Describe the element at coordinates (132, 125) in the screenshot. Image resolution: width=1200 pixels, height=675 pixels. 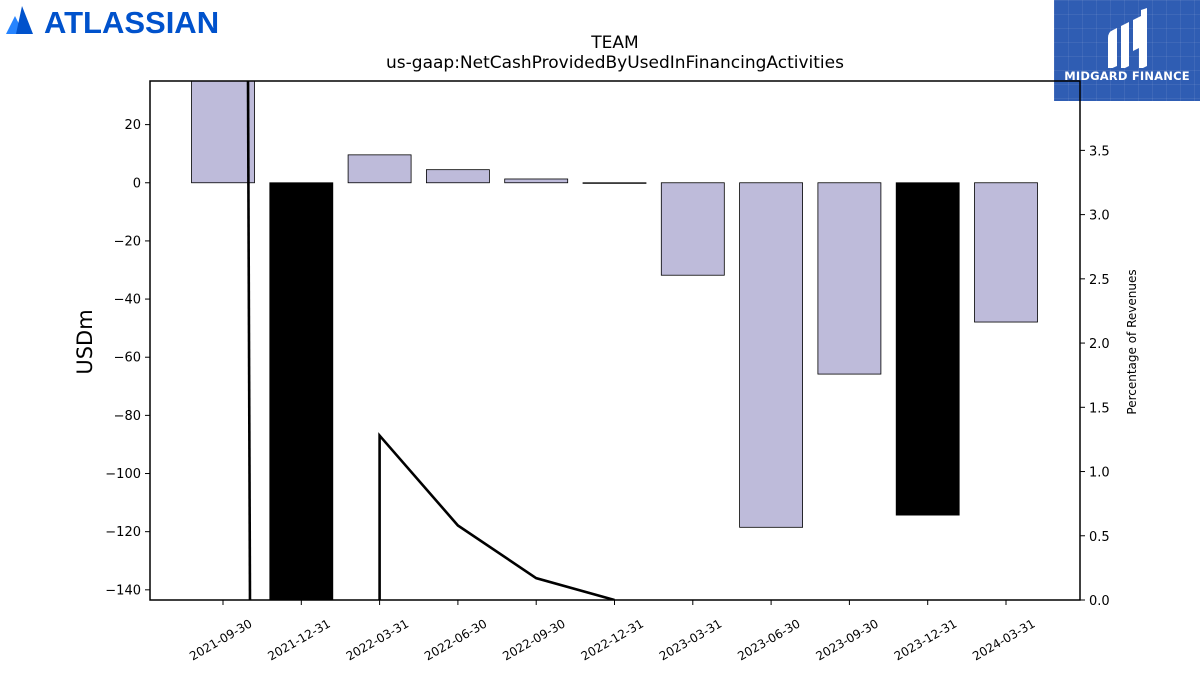
I see `y-tick-label: 20` at that location.